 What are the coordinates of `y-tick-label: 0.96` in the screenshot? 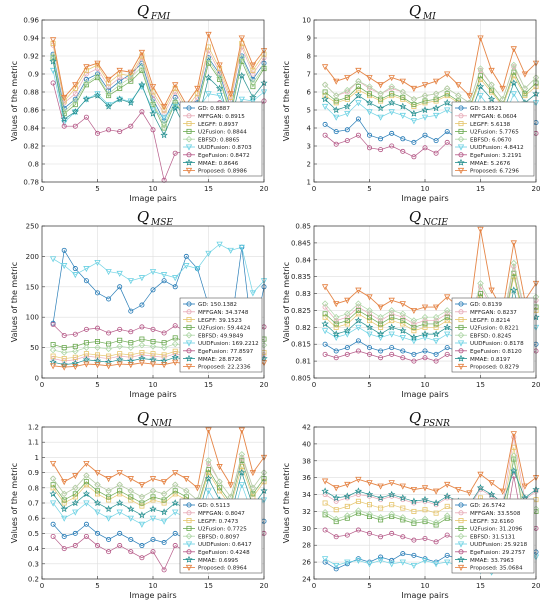 It's located at (31, 21).